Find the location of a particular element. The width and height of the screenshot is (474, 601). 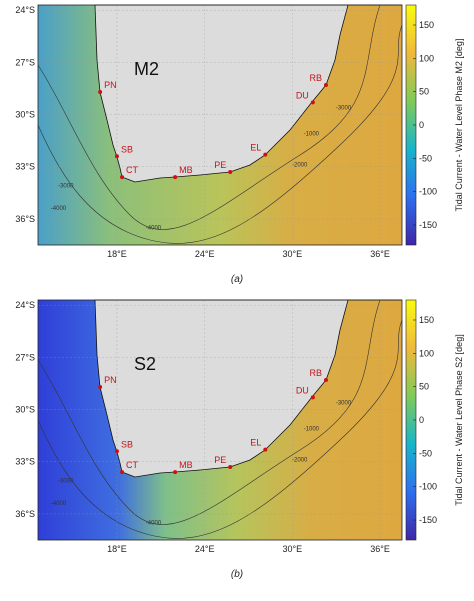

caption: (a) is located at coordinates (237, 279).